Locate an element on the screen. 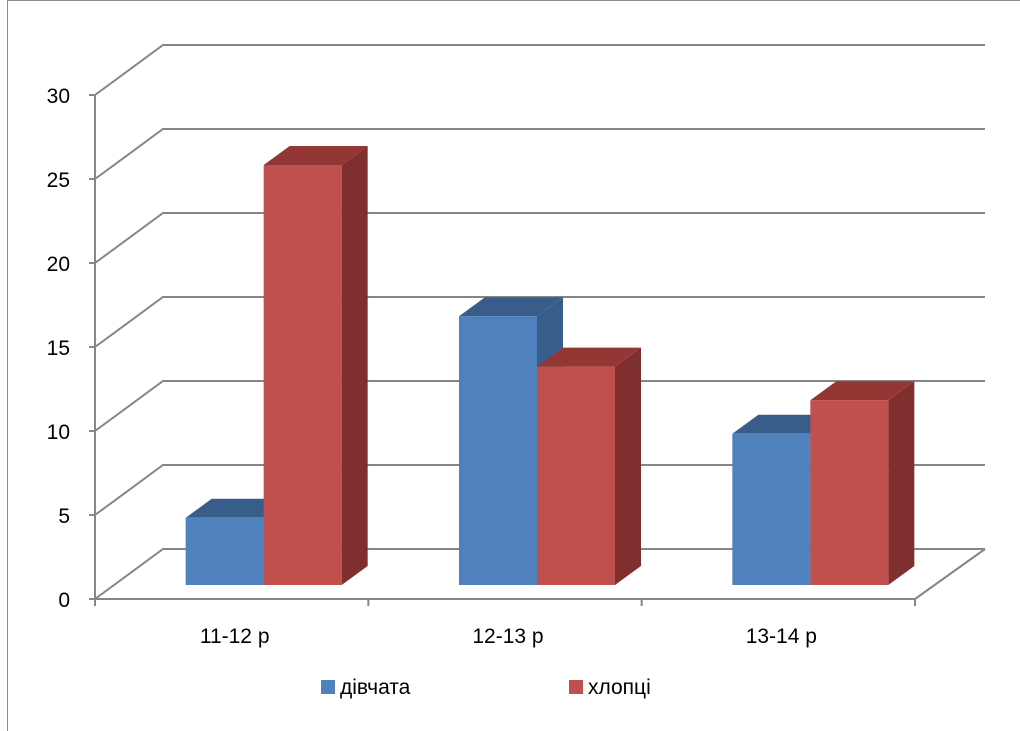 The height and width of the screenshot is (731, 1020). x-tick-labels: 11-12 р 12-13 р 13-14 р is located at coordinates (508, 636).